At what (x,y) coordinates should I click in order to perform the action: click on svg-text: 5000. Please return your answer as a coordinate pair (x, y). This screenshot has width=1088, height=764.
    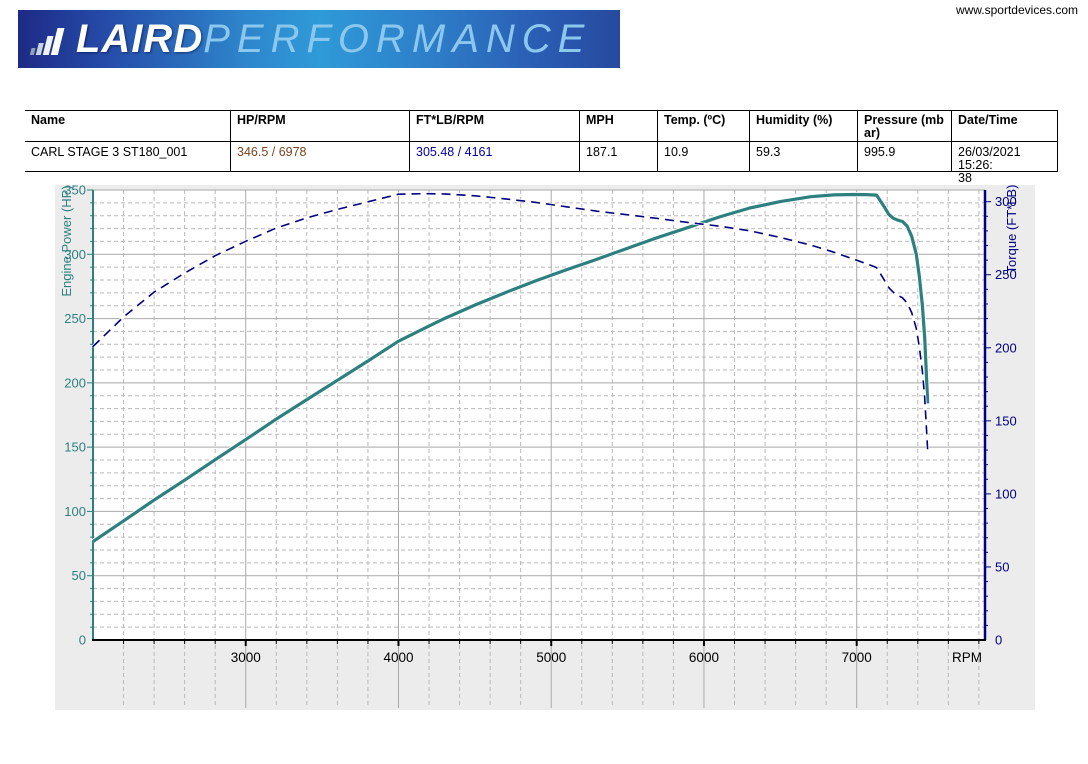
    Looking at the image, I should click on (551, 657).